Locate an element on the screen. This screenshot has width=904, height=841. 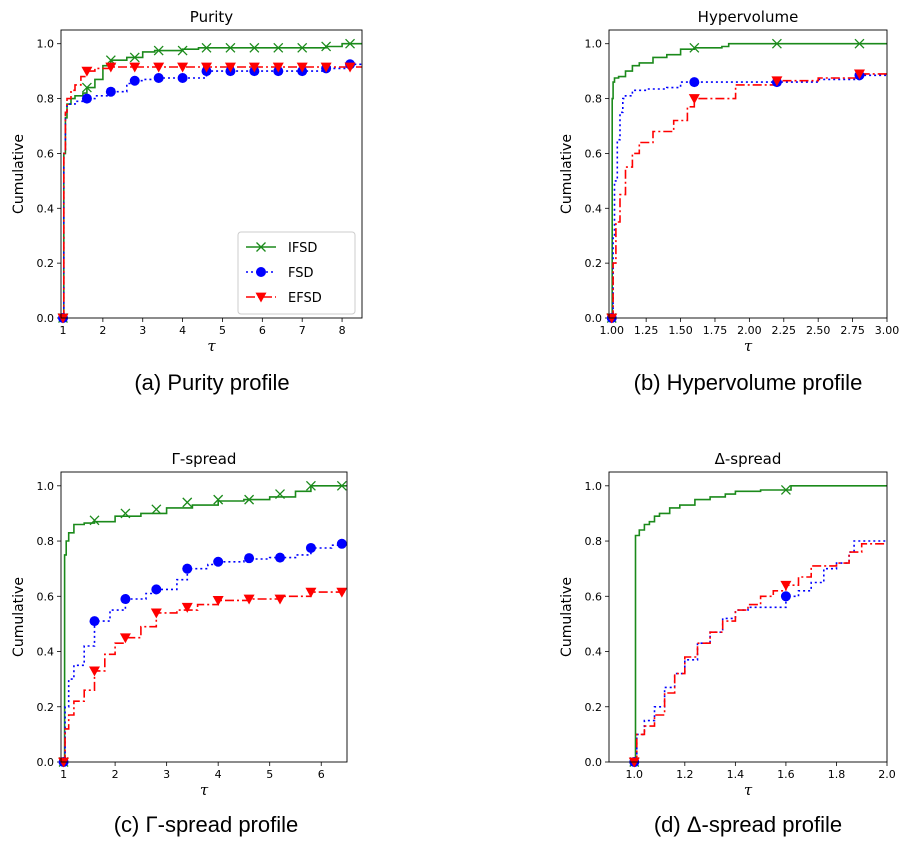
legend-marker-fsd is located at coordinates (261, 272).